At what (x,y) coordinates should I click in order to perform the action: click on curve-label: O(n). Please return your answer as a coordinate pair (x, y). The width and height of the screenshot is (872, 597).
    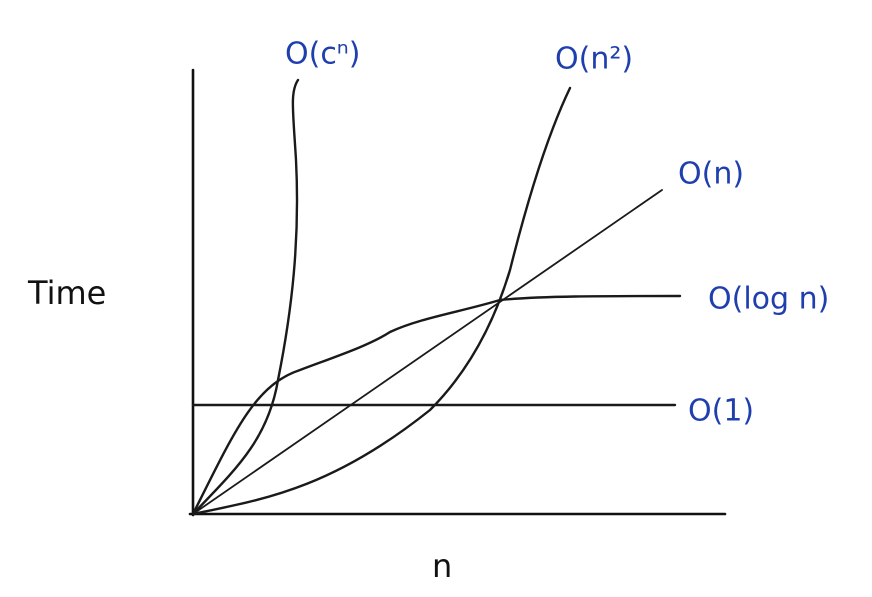
    Looking at the image, I should click on (711, 174).